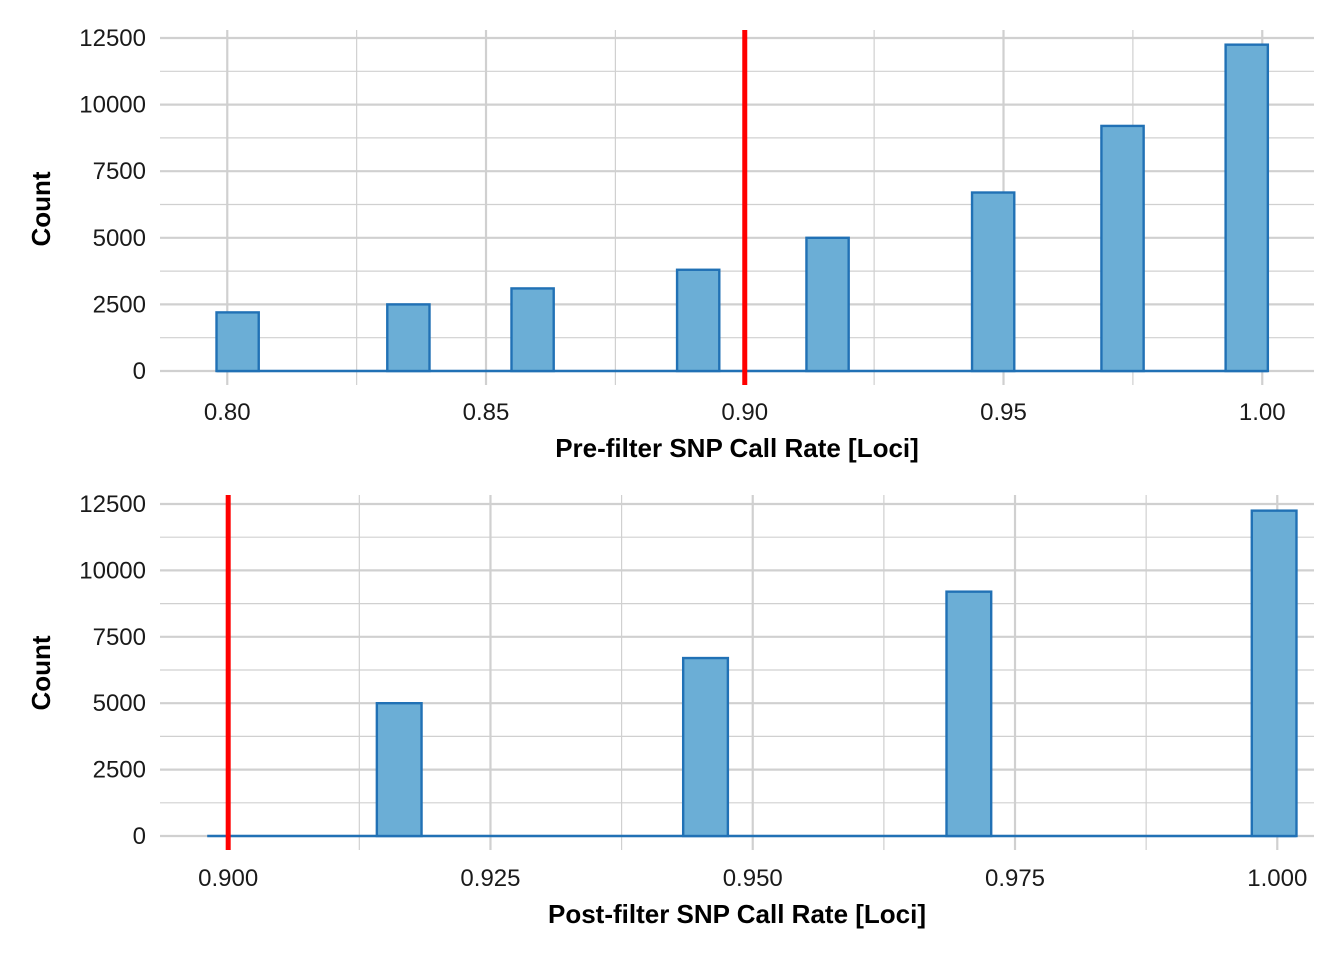 The width and height of the screenshot is (1344, 960). What do you see at coordinates (139, 371) in the screenshot?
I see `pre-filter-y-tick-label: 0` at bounding box center [139, 371].